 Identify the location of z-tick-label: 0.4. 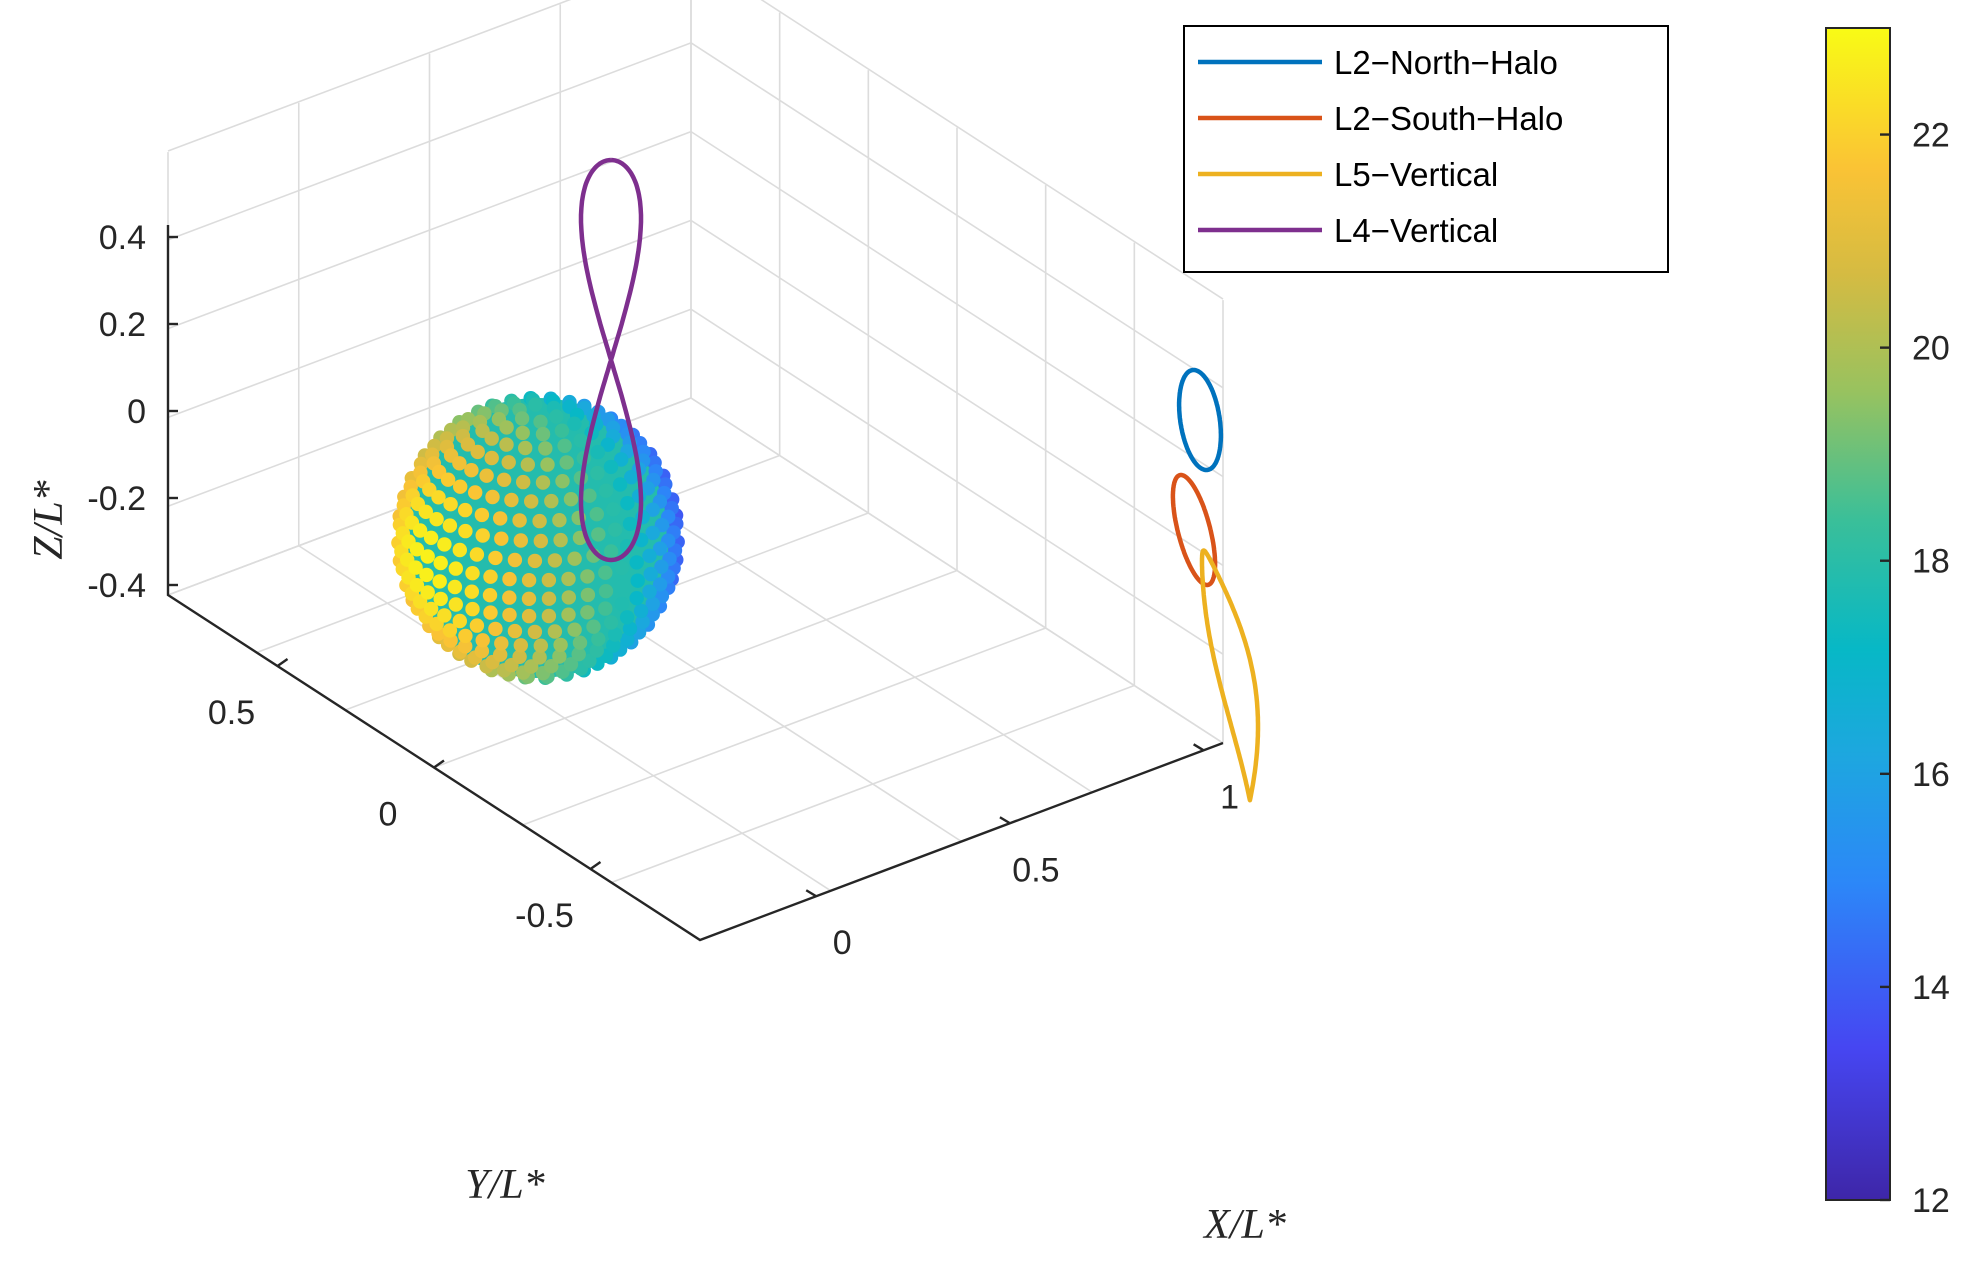
(122, 238).